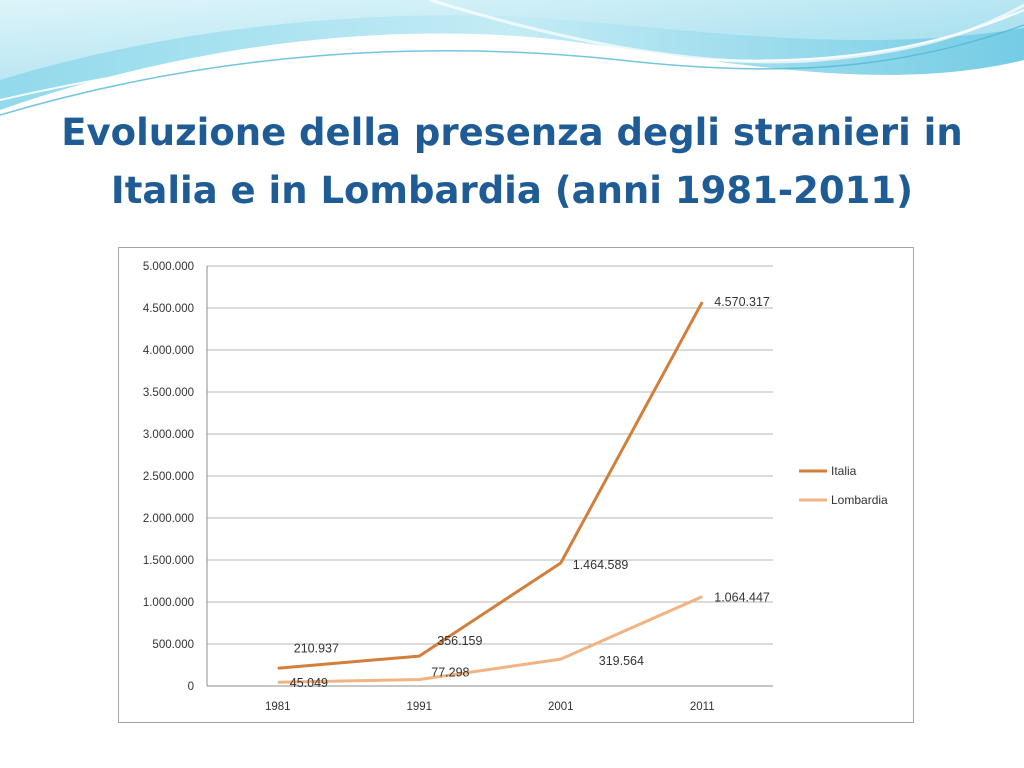  What do you see at coordinates (173, 645) in the screenshot?
I see `y-tick-label: 500.000` at bounding box center [173, 645].